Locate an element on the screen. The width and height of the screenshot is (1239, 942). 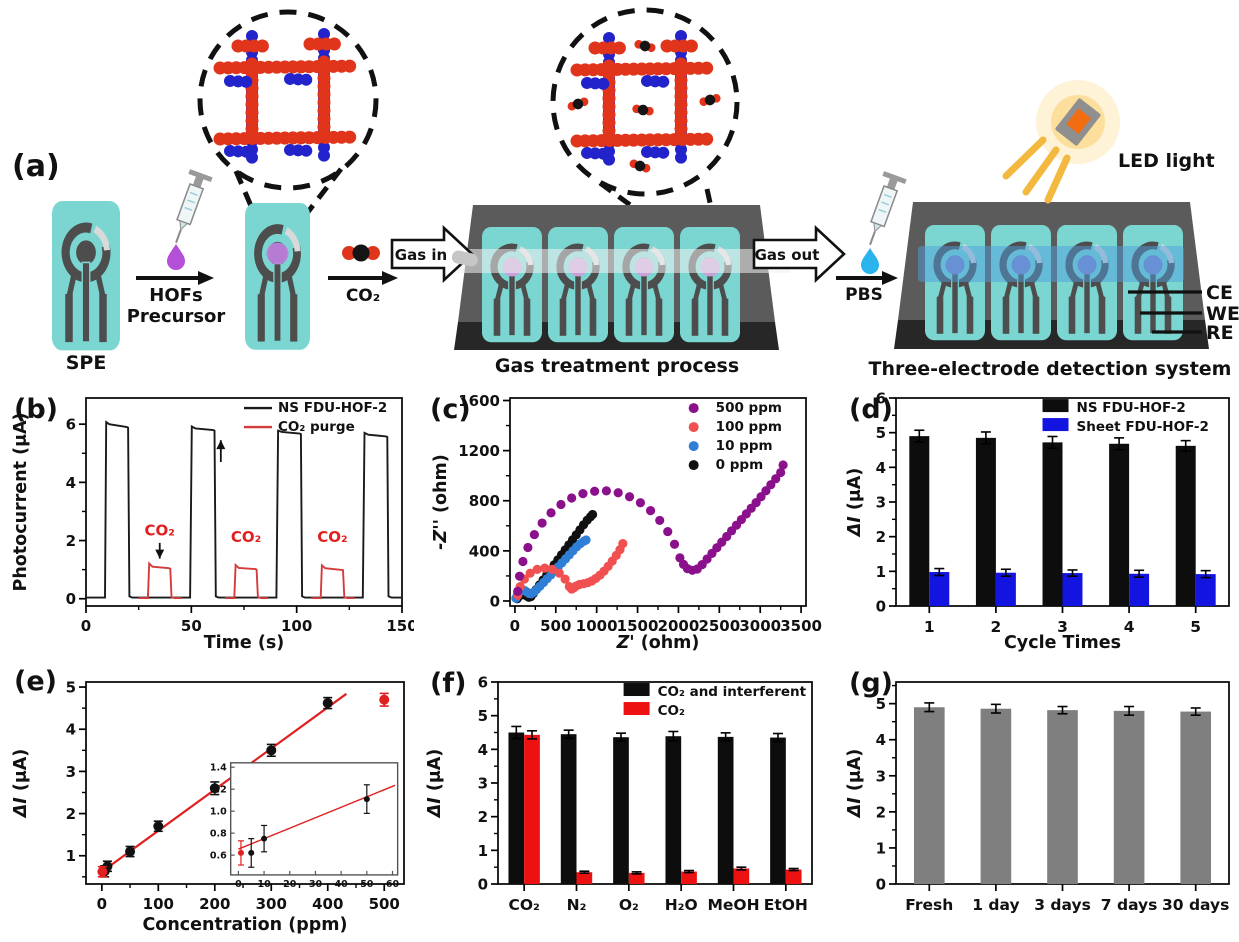
legend-item-label: CO₂ is located at coordinates (671, 711).